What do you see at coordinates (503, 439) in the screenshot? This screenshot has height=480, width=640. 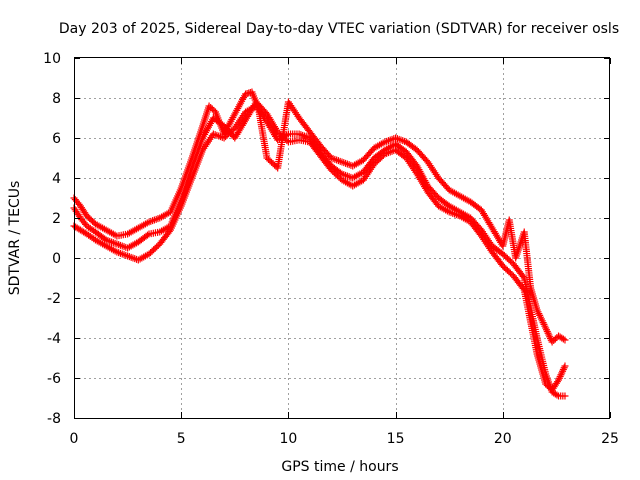 I see `x-tick-label: 20` at bounding box center [503, 439].